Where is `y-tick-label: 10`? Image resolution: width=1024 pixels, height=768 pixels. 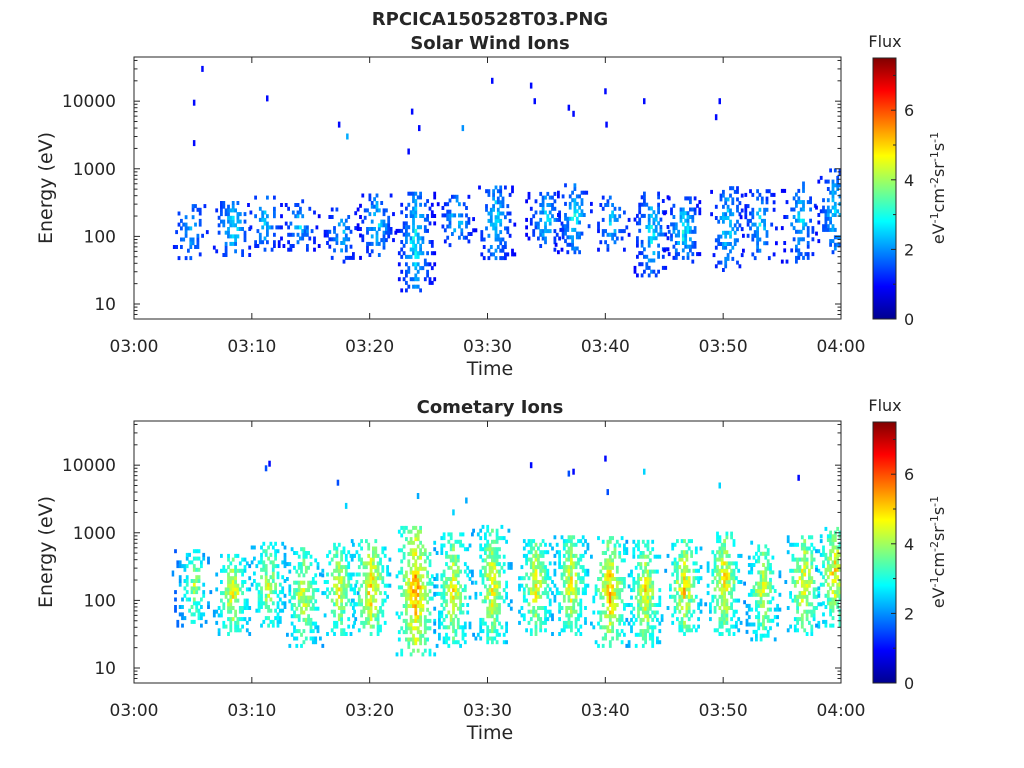 y-tick-label: 10 is located at coordinates (105, 305).